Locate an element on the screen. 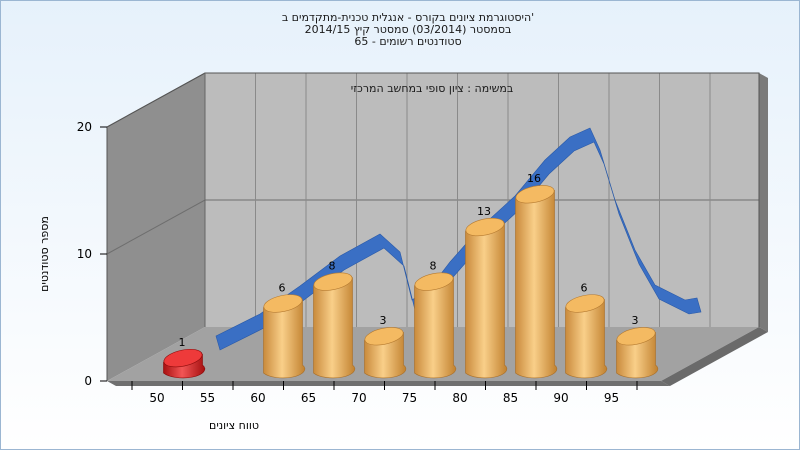  title-line-3: סטודנטים רשומים - 65 is located at coordinates (407, 41).